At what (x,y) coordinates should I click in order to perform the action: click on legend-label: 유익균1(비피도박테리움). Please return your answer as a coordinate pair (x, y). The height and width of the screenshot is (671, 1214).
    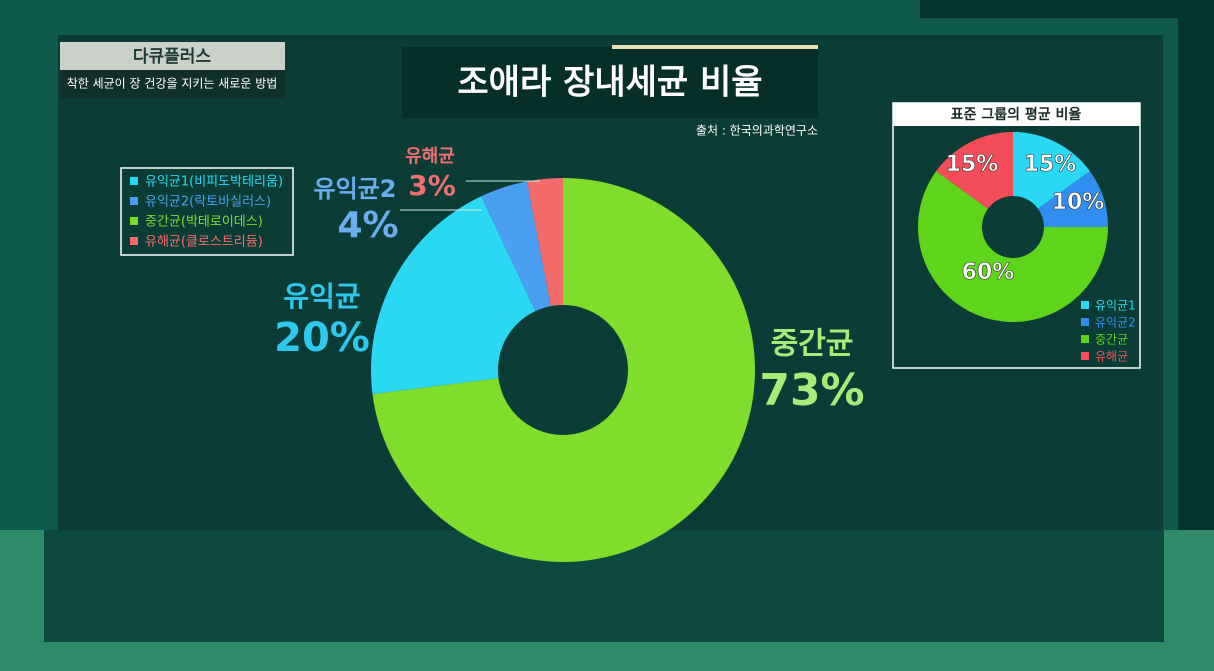
    Looking at the image, I should click on (214, 182).